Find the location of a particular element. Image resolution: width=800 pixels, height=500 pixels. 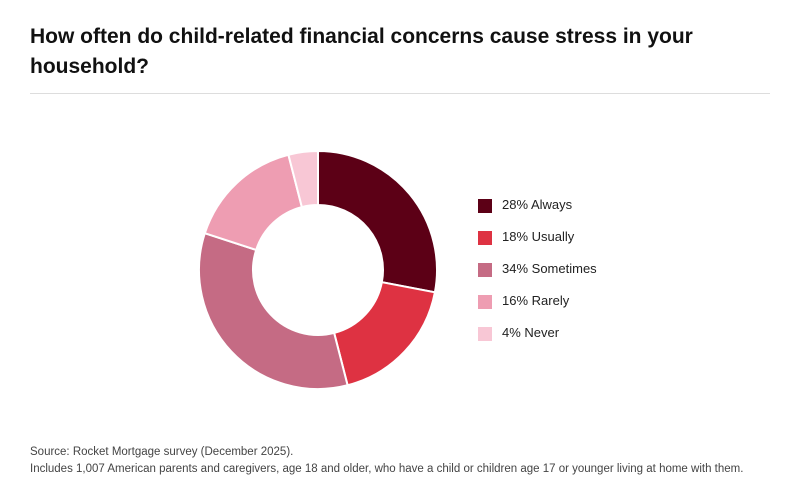

legend-category: Sometimes is located at coordinates (565, 268).